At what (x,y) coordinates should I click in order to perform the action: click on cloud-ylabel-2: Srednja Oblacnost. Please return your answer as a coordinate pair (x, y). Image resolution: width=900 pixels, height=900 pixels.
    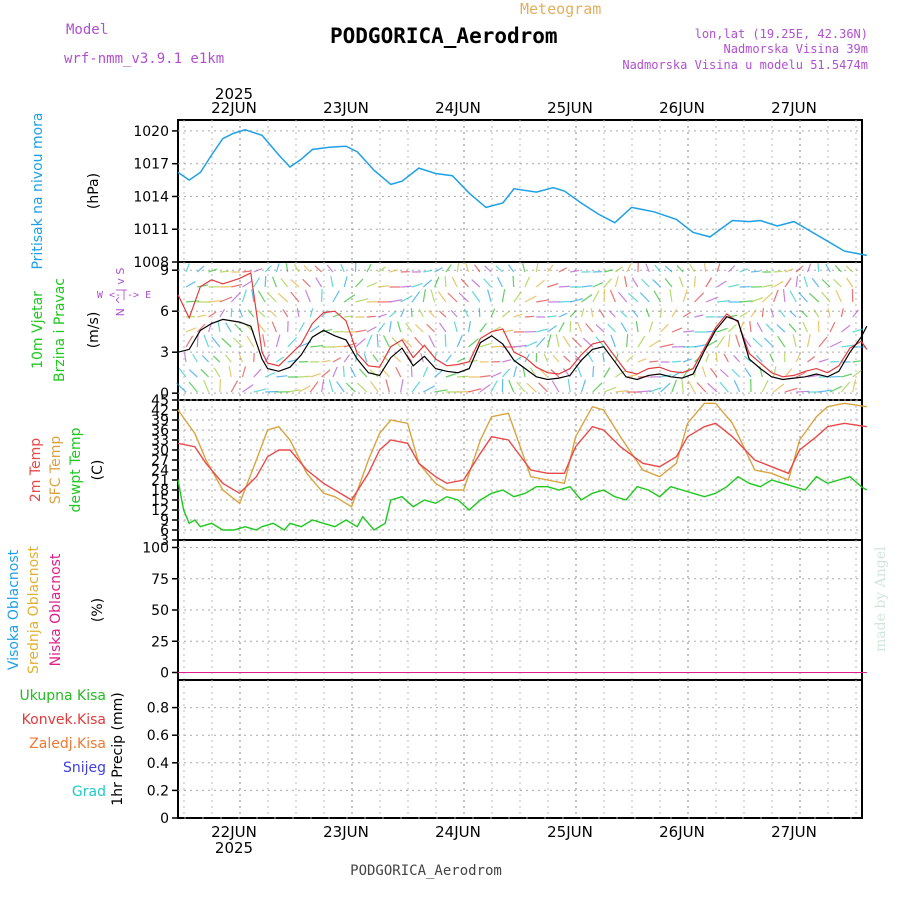
    Looking at the image, I should click on (34, 610).